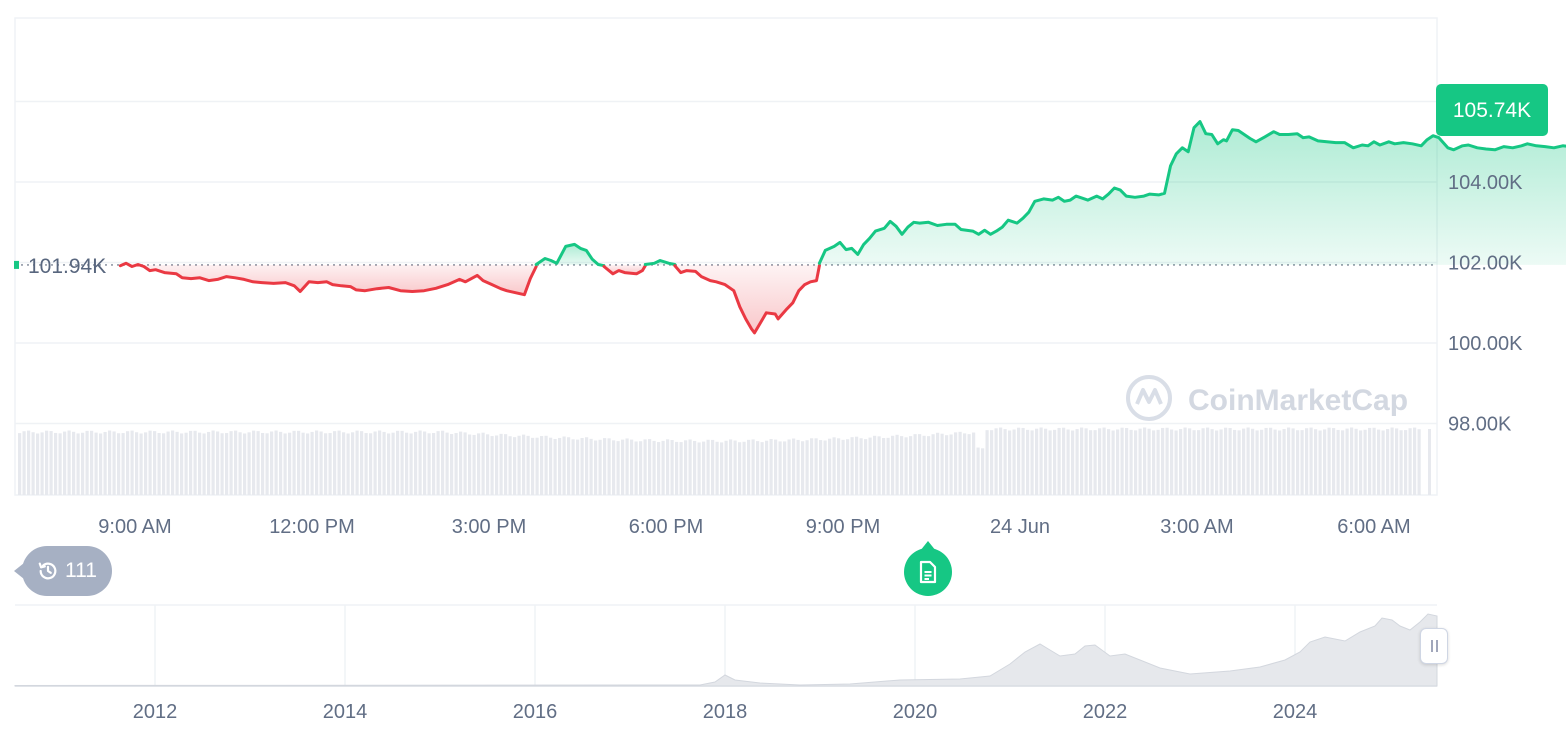 Image resolution: width=1566 pixels, height=732 pixels. What do you see at coordinates (1298, 400) in the screenshot?
I see `watermark-text: CoinMarketCap` at bounding box center [1298, 400].